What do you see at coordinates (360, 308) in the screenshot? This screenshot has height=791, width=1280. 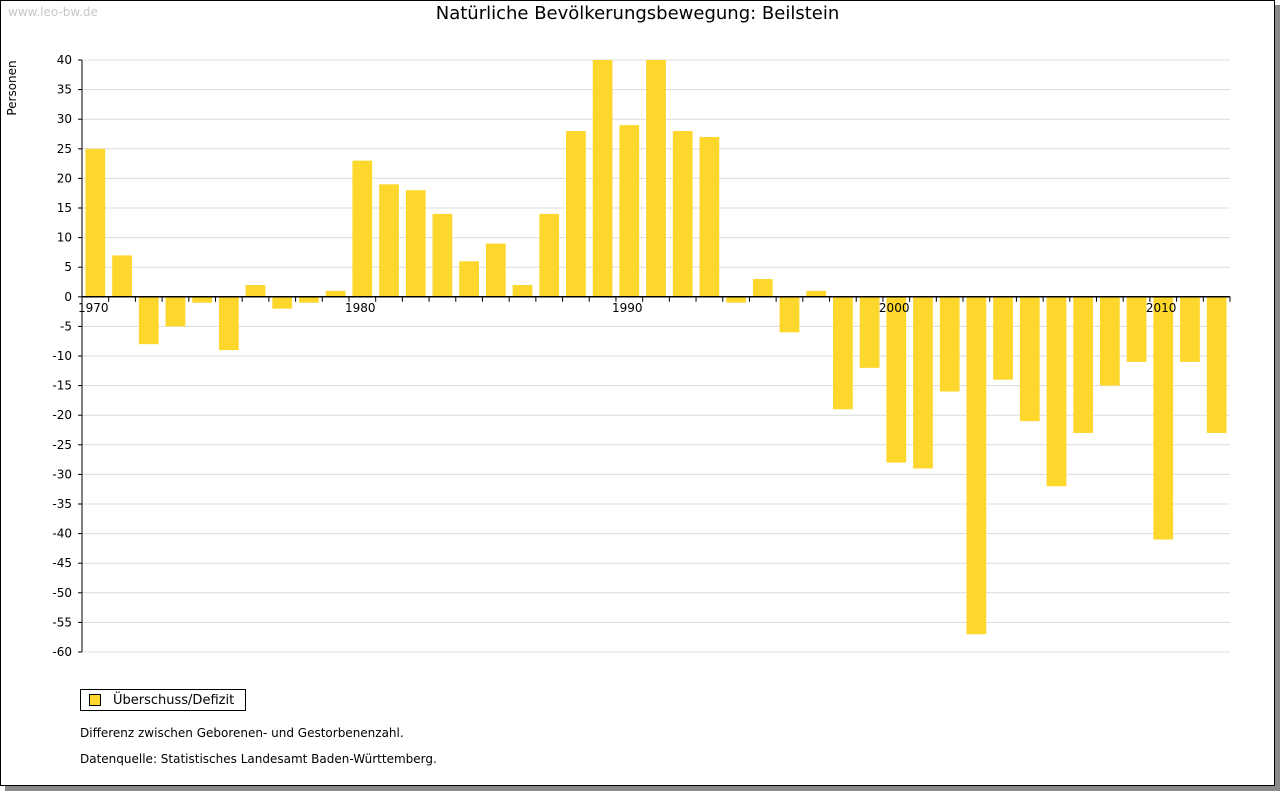 I see `x-tick-label: 1980` at bounding box center [360, 308].